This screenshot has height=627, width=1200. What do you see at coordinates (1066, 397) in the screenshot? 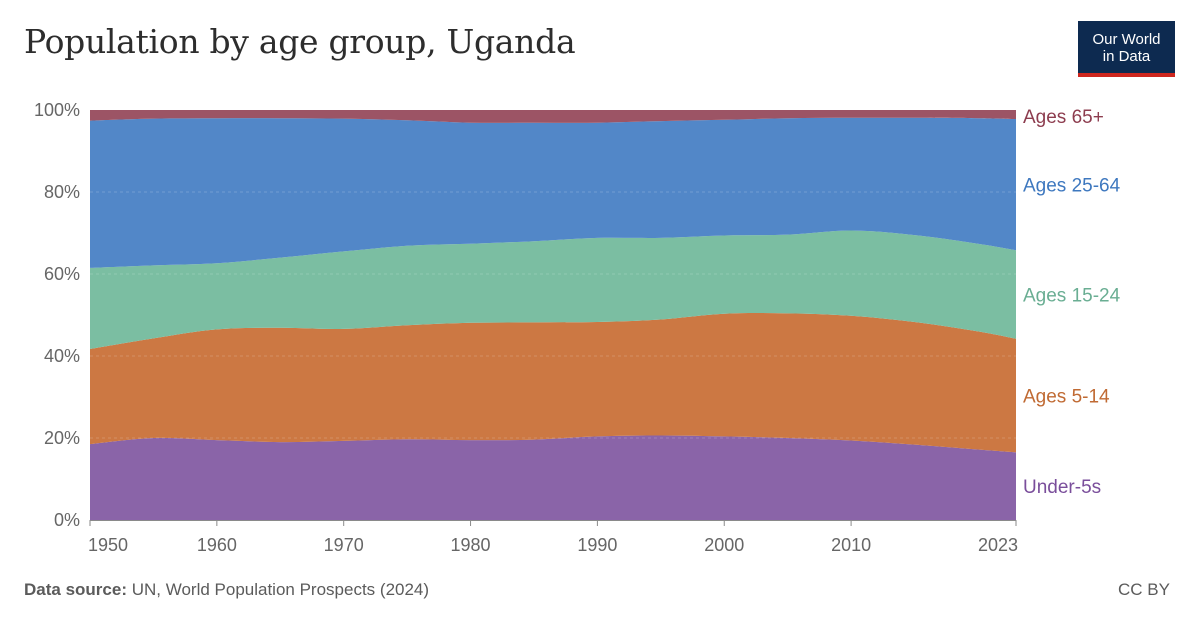
I see `series-label-ages-5-14: Ages 5-14` at bounding box center [1066, 397].